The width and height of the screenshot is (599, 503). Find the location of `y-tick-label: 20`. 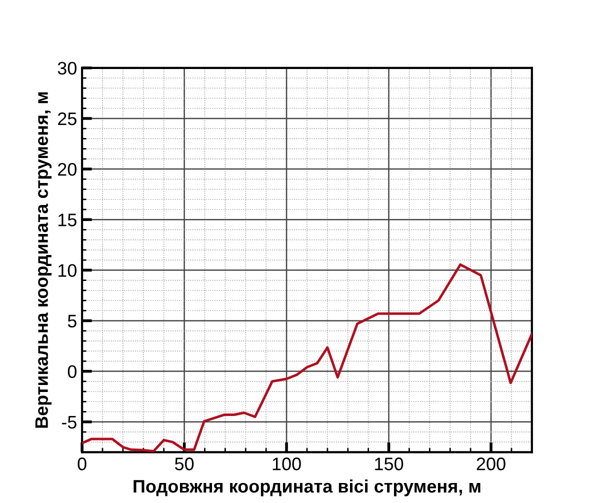

y-tick-label: 20 is located at coordinates (67, 169).